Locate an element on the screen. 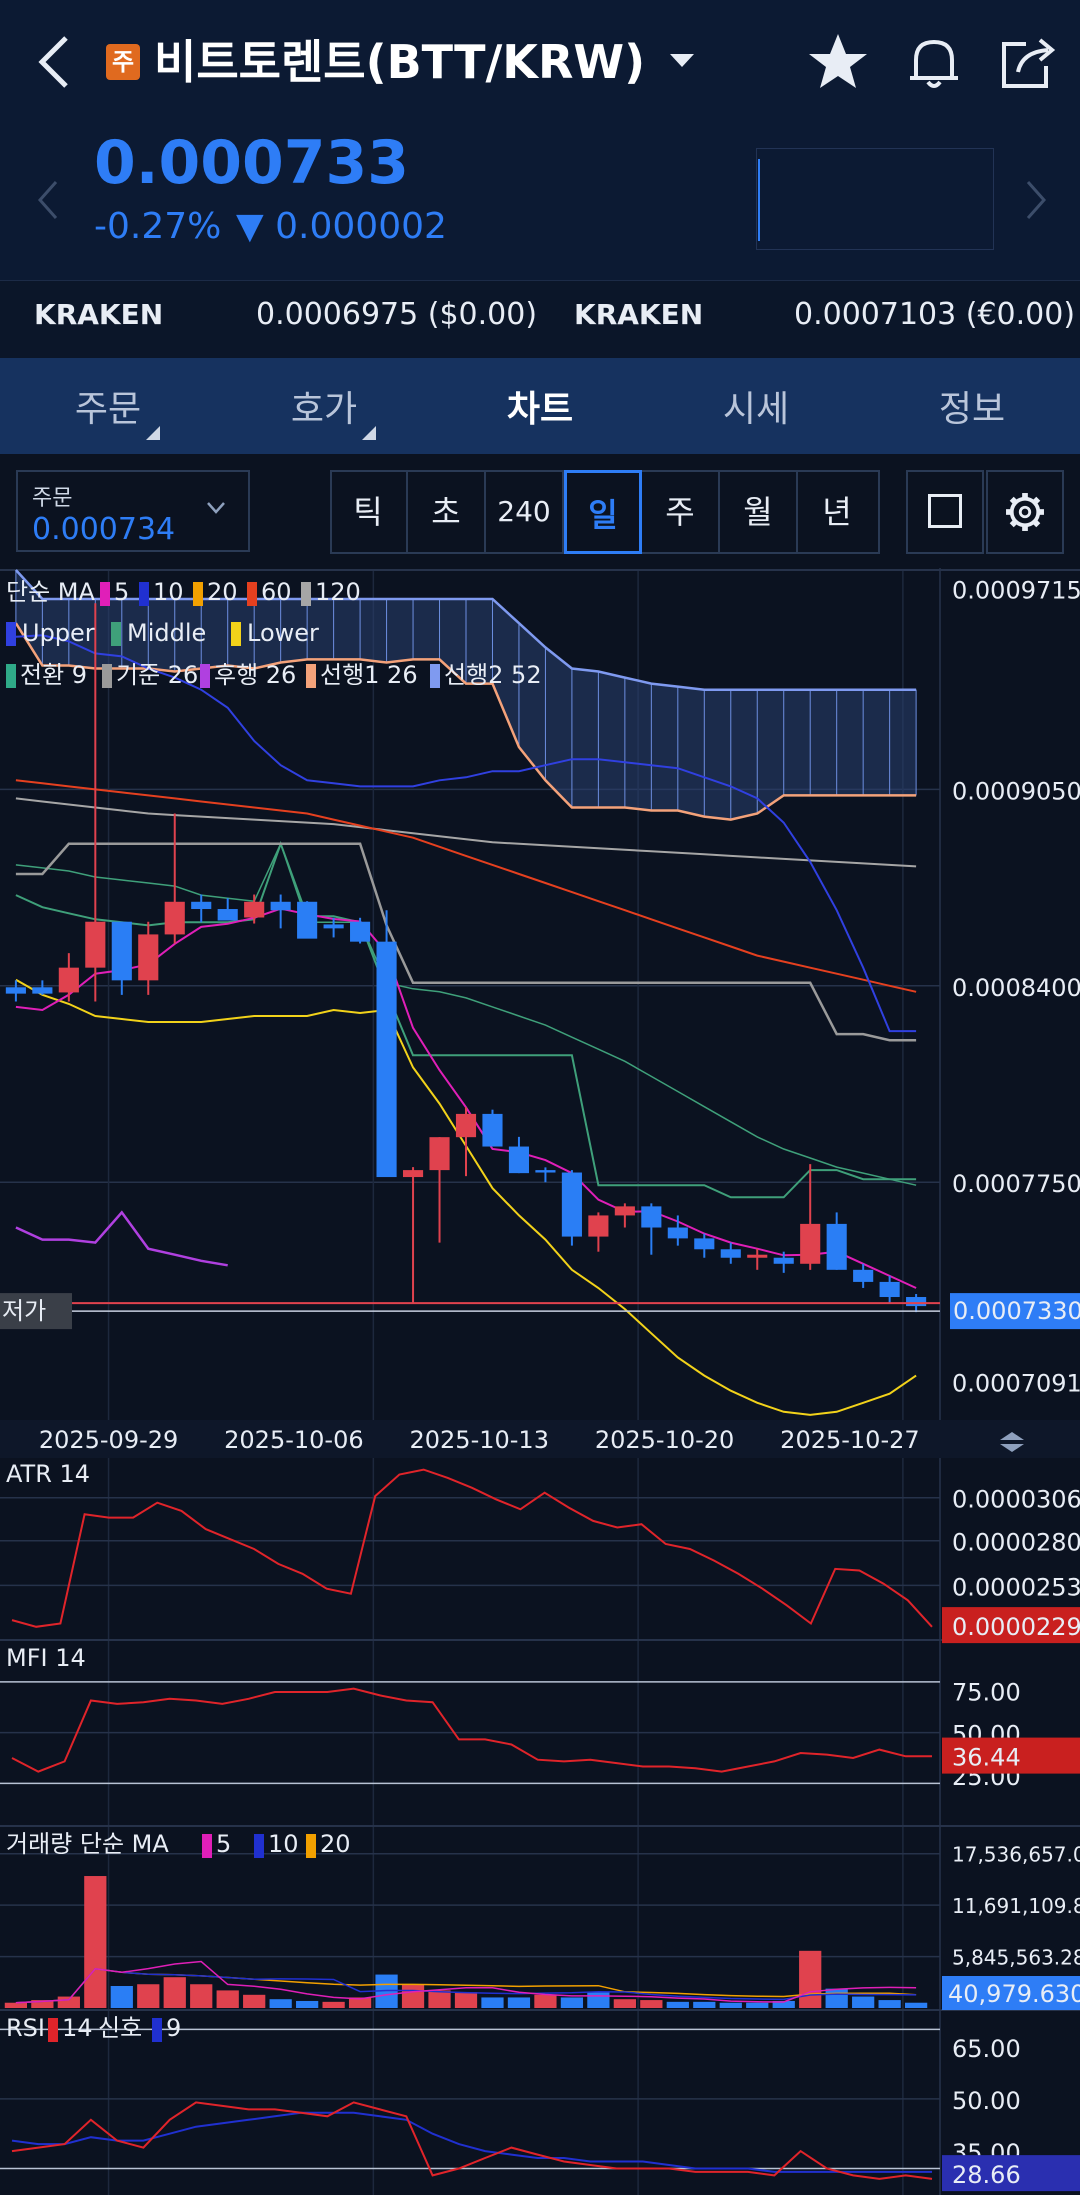 Image resolution: width=1080 pixels, height=2195 pixels. period-240min: 240분 is located at coordinates (525, 541).